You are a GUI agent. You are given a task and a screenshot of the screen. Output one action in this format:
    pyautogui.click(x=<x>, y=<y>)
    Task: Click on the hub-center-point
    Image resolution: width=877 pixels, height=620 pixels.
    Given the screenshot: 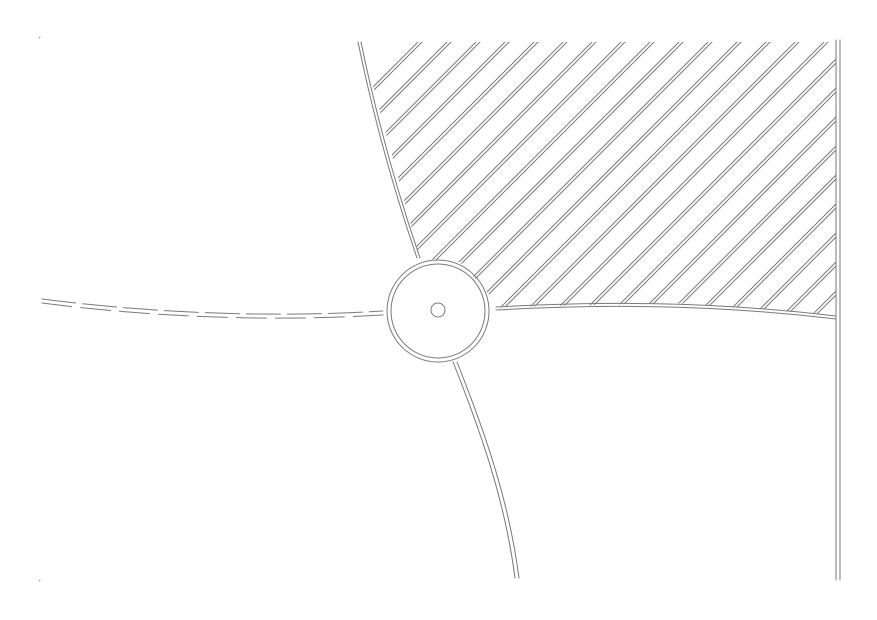 What is the action you would take?
    pyautogui.click(x=438, y=310)
    